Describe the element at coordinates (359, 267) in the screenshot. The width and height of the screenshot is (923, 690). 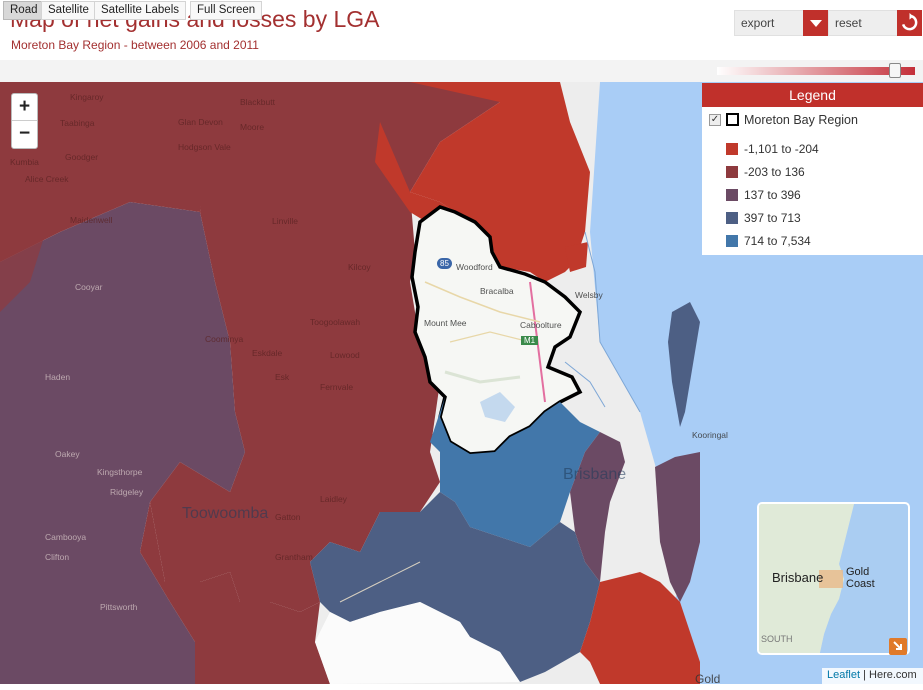
I see `map-label: Kilcoy` at that location.